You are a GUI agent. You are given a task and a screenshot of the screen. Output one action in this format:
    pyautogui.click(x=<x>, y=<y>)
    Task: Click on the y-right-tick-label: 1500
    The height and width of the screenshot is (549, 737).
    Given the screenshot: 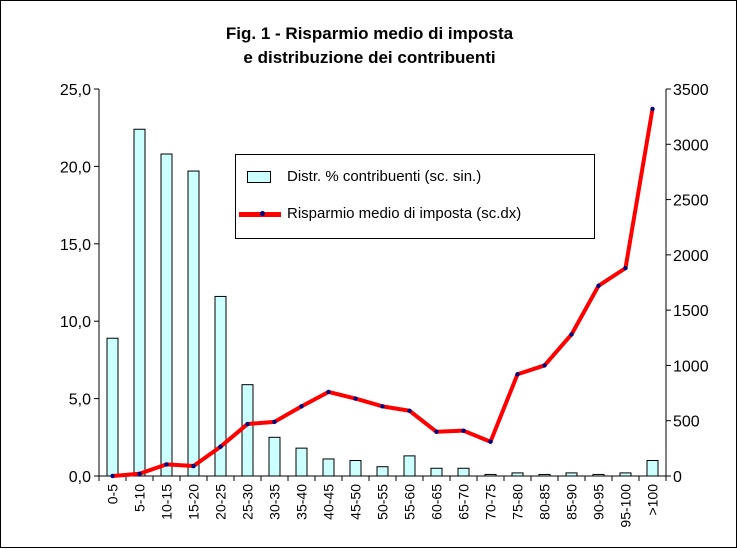 What is the action you would take?
    pyautogui.click(x=691, y=311)
    